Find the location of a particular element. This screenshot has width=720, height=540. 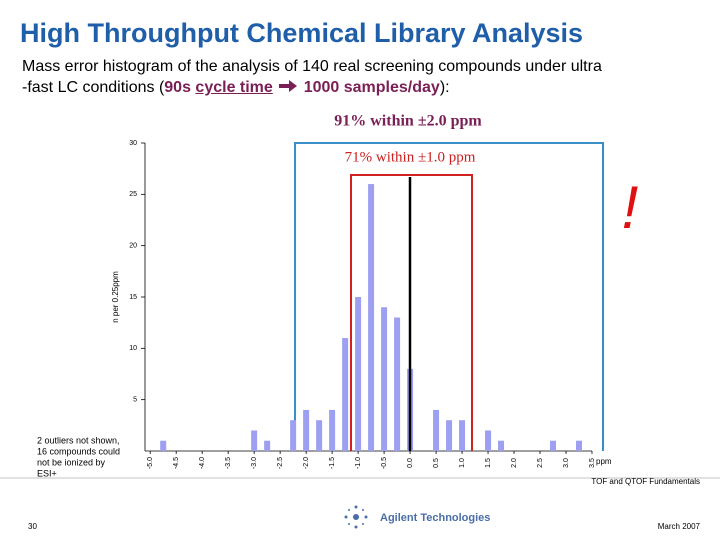

y-tick-label: 30 is located at coordinates (133, 143).